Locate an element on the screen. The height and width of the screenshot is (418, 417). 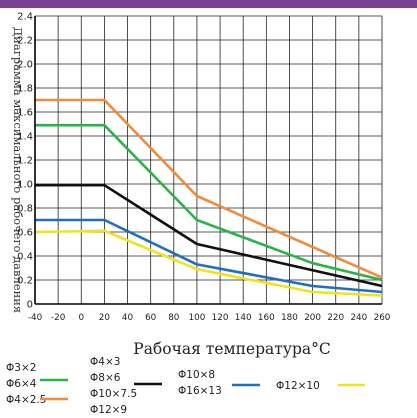
x-tick-label: 180 is located at coordinates (289, 318).